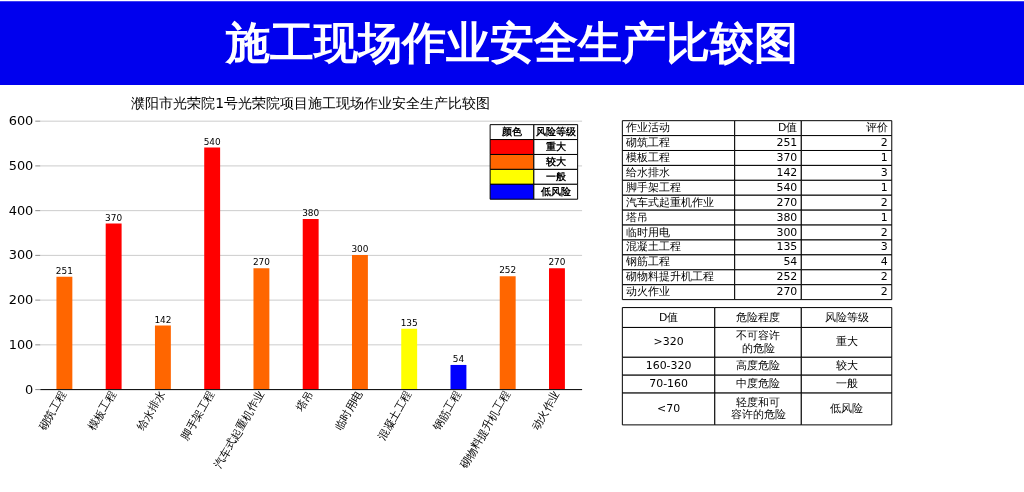 This screenshot has height=492, width=1024. I want to click on chart-title: 施工现场作业安全生产比较图, so click(511, 43).